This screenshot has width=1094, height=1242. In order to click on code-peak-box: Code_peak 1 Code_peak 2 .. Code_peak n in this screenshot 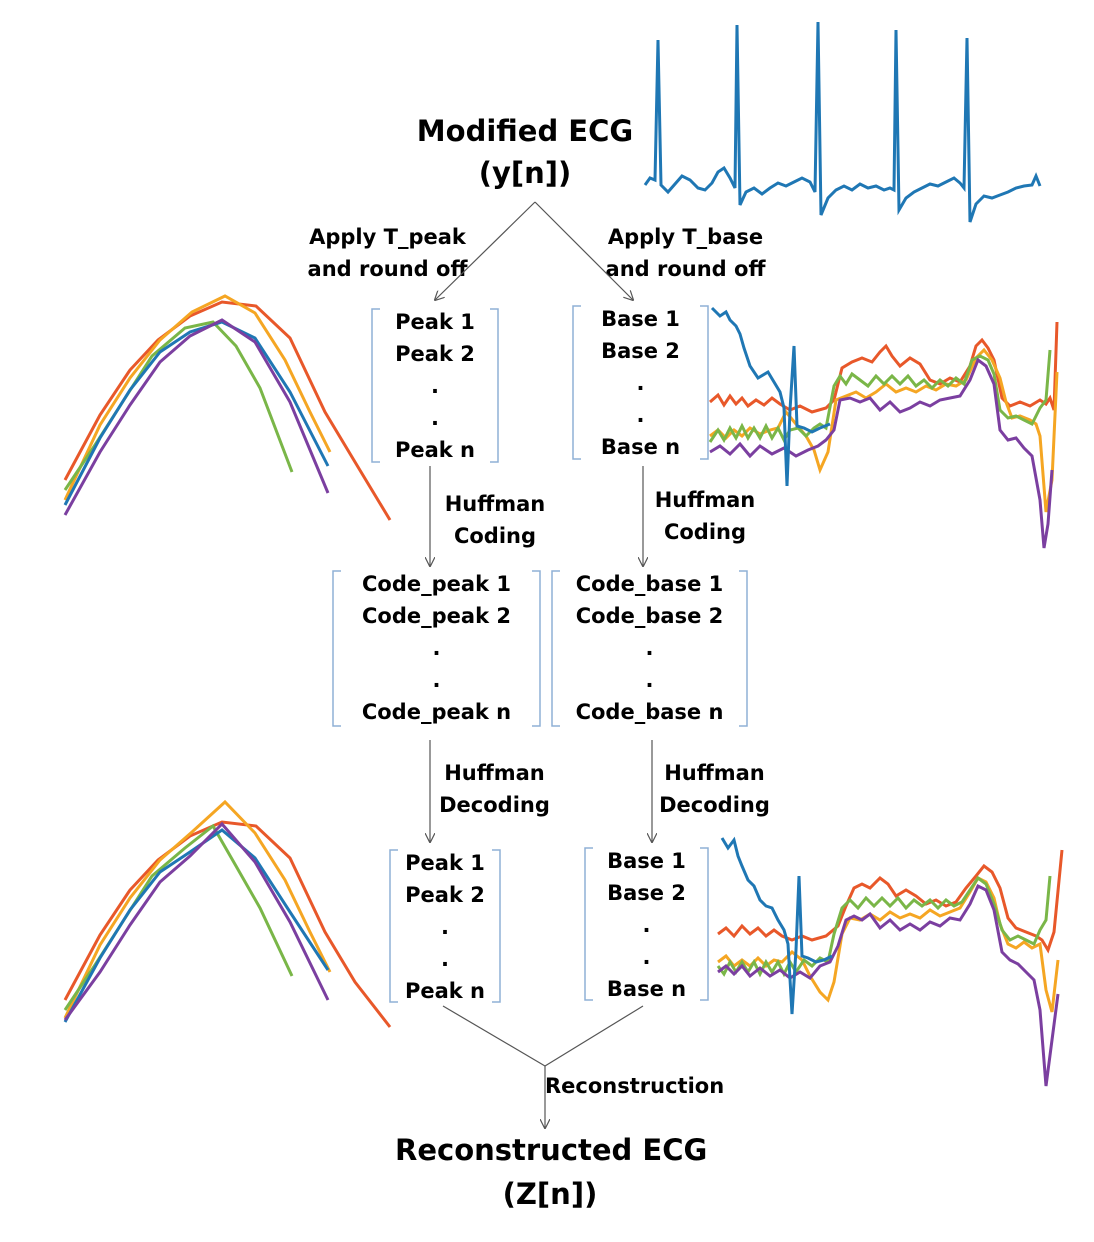, I will do `click(436, 648)`.